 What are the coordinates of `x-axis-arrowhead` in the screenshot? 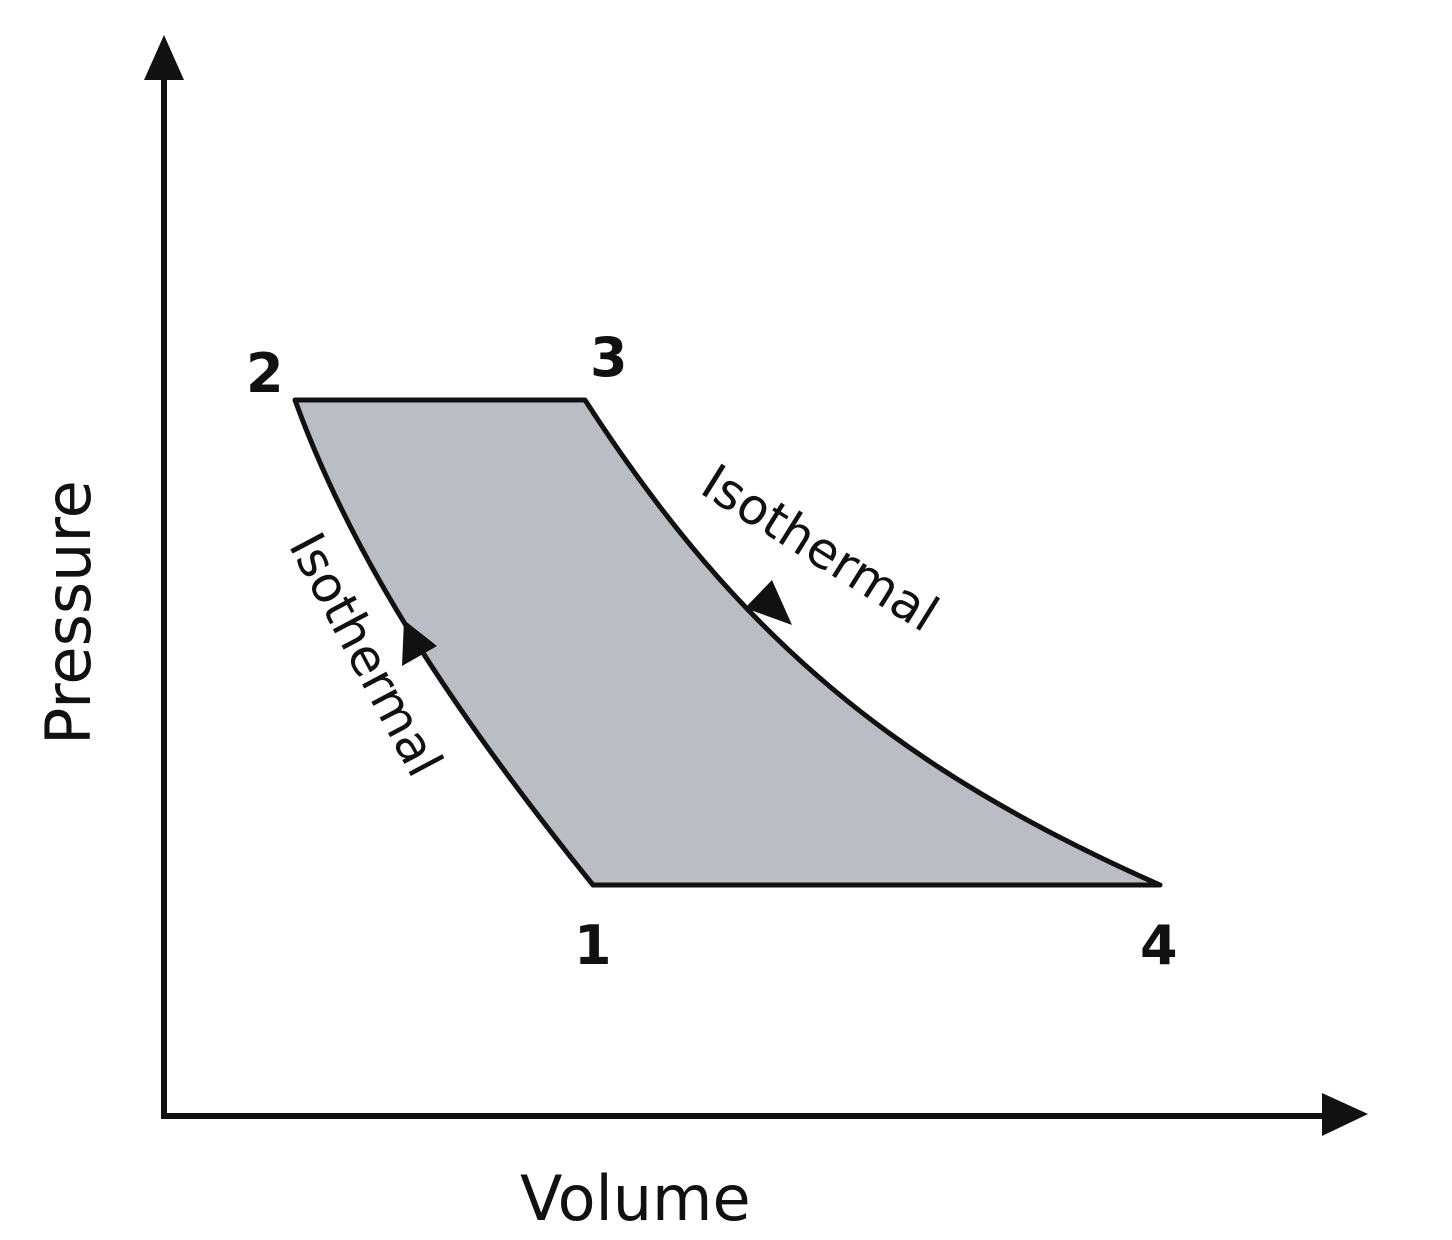 It's located at (1345, 1114).